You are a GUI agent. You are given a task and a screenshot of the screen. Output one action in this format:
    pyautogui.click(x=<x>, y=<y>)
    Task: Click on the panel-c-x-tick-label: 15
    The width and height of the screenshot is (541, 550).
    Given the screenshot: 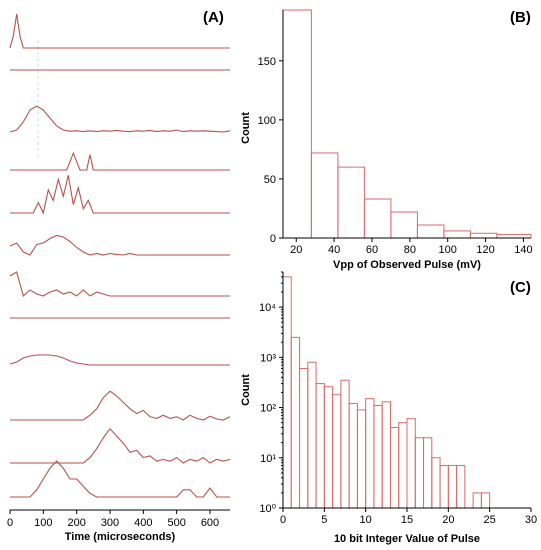 What is the action you would take?
    pyautogui.click(x=407, y=520)
    